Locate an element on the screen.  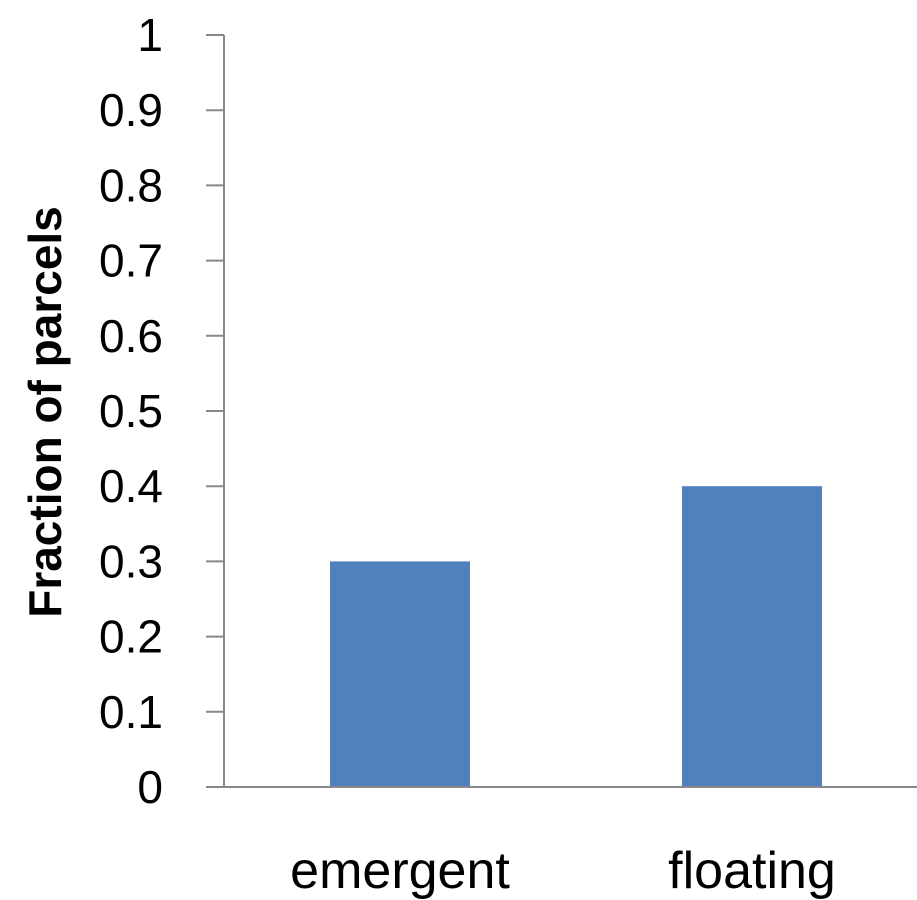
y-axis-title: Fraction of parcels is located at coordinates (45, 412).